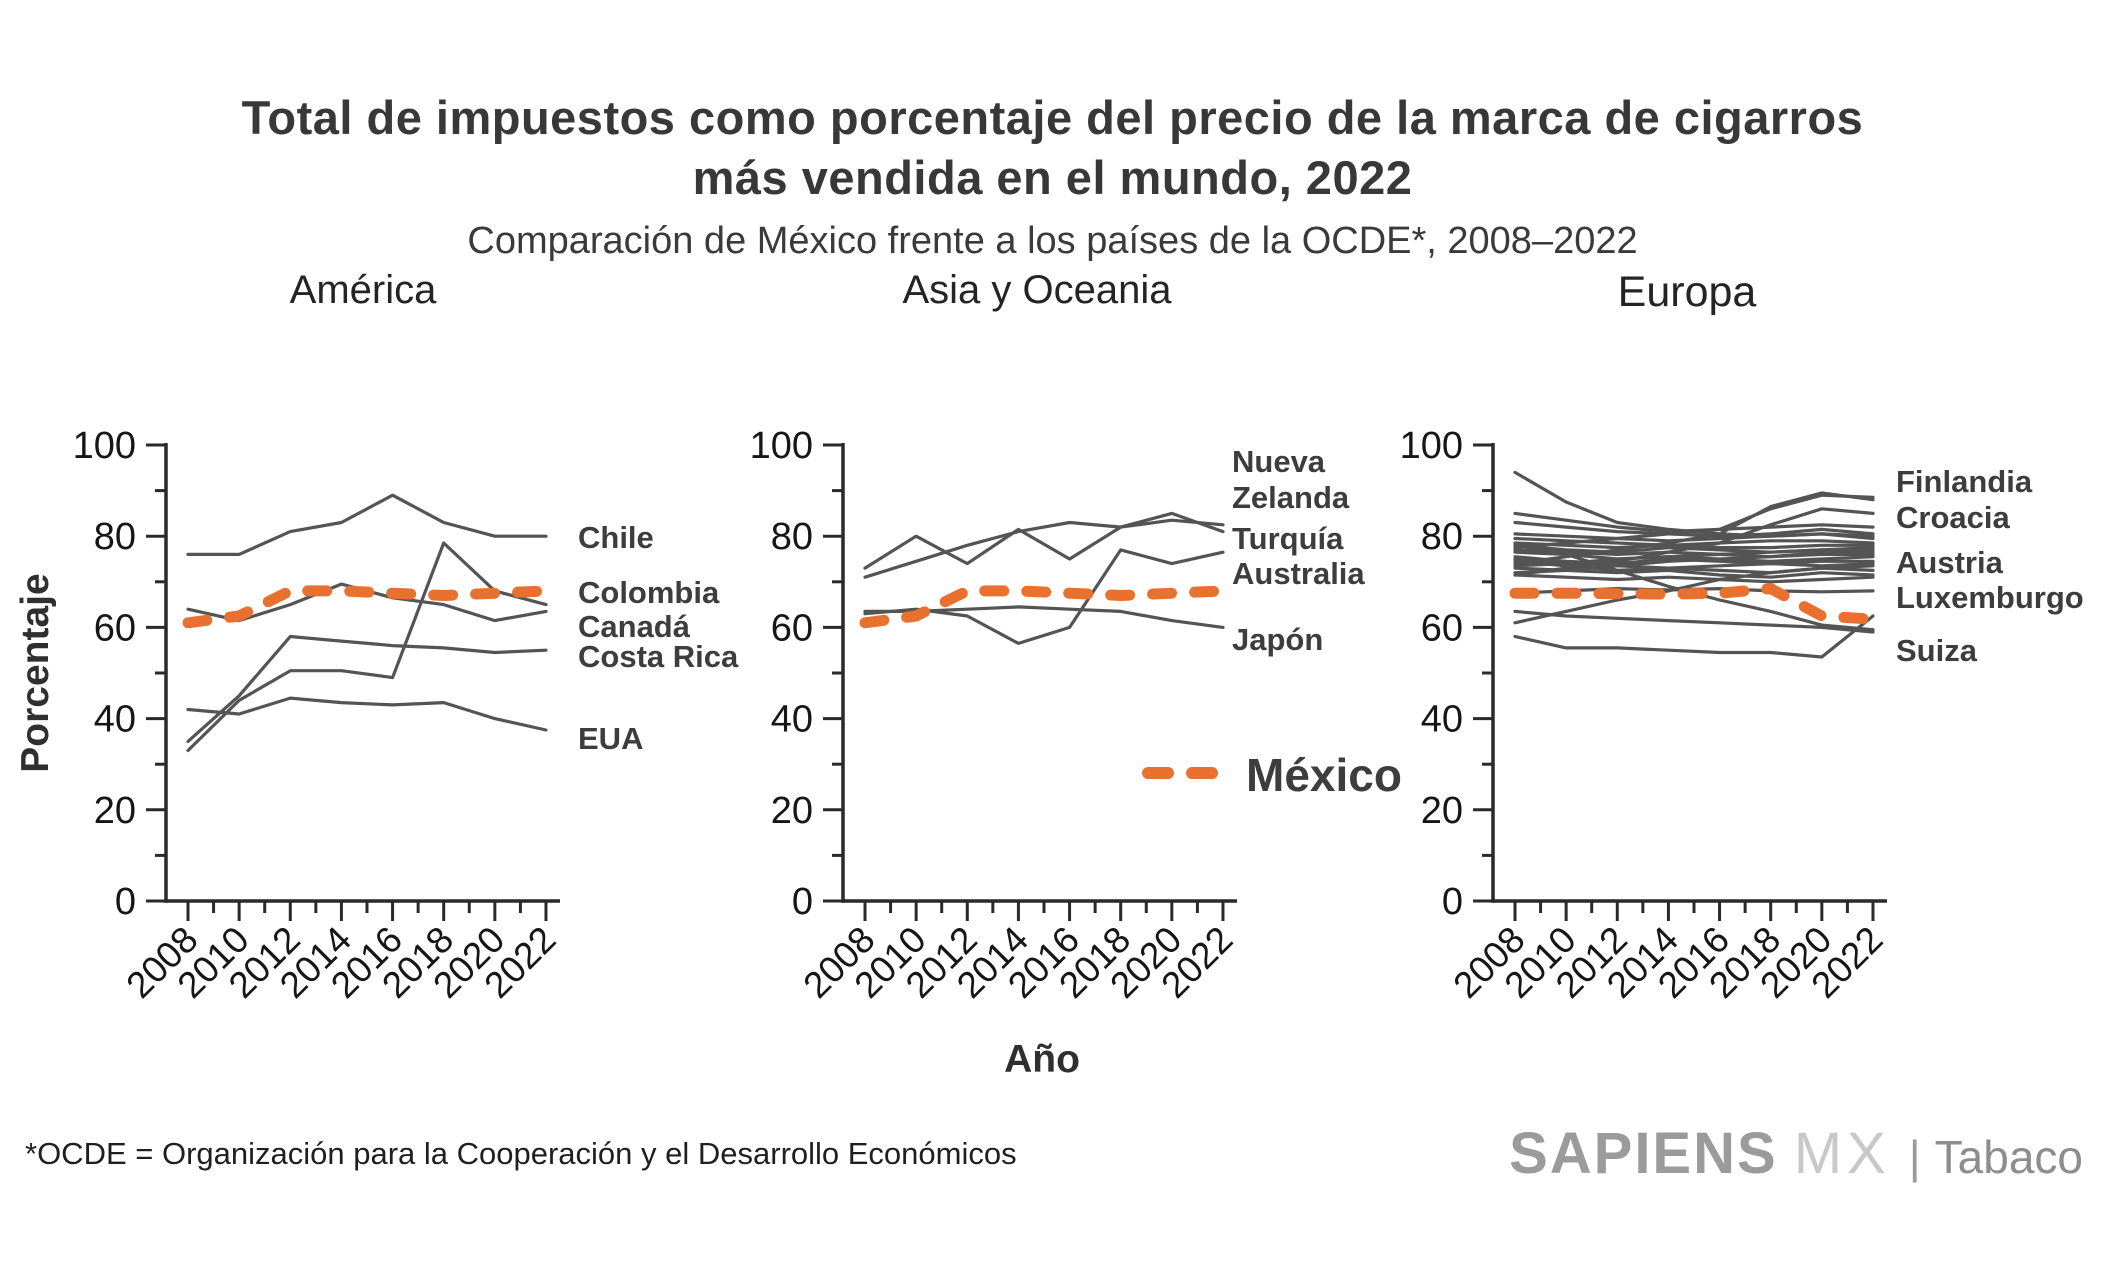 This screenshot has height=1284, width=2105. Describe the element at coordinates (367, 525) in the screenshot. I see `series-line-Chile` at that location.